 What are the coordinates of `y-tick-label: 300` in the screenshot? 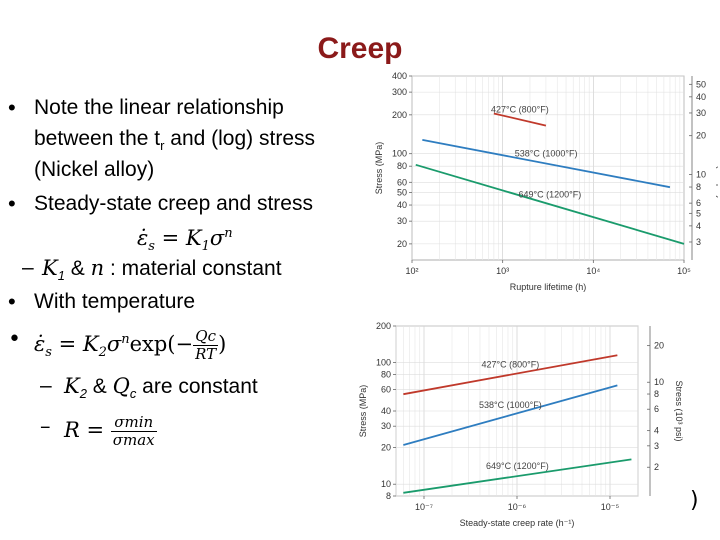 It's located at (399, 92).